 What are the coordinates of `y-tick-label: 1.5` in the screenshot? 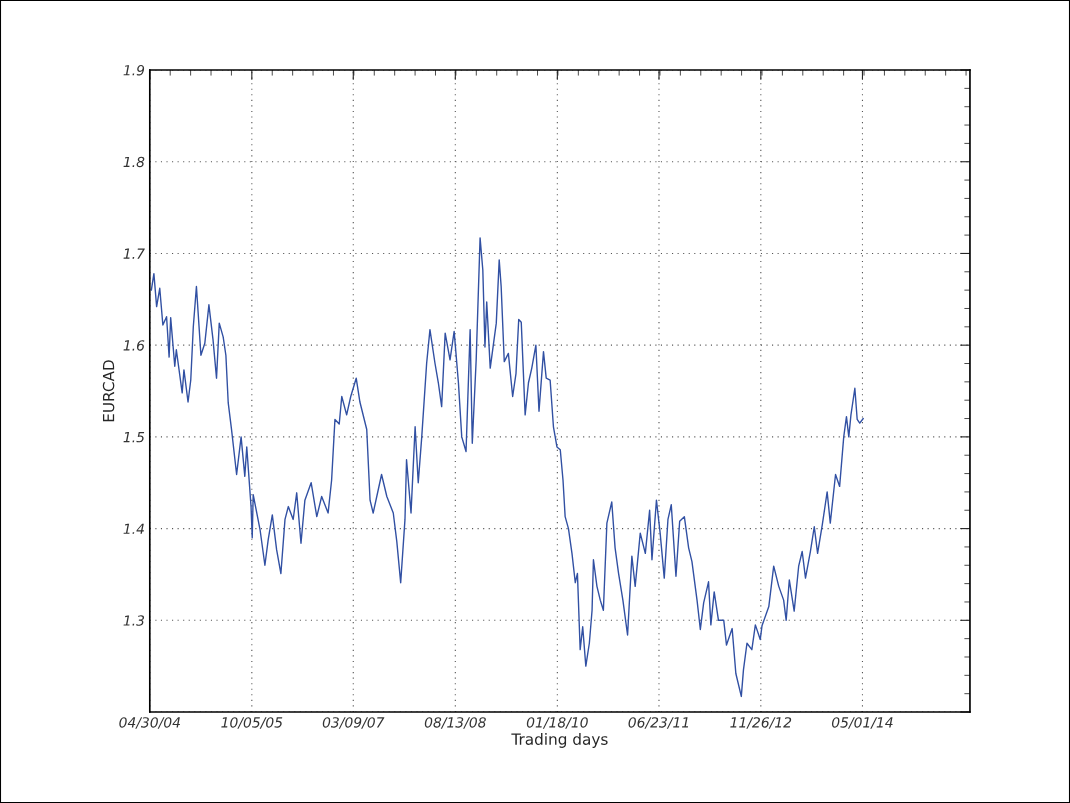 It's located at (134, 437).